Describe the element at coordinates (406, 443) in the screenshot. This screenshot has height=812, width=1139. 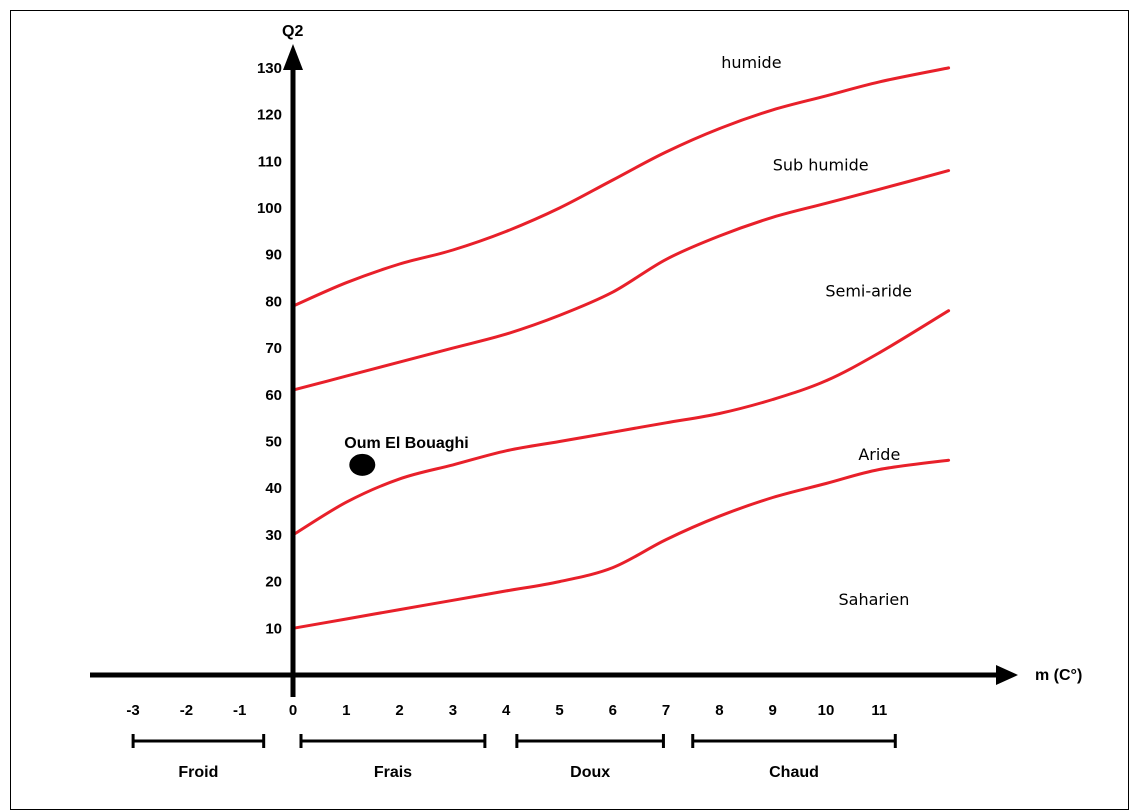
I see `station-label: Oum El Bouaghi` at that location.